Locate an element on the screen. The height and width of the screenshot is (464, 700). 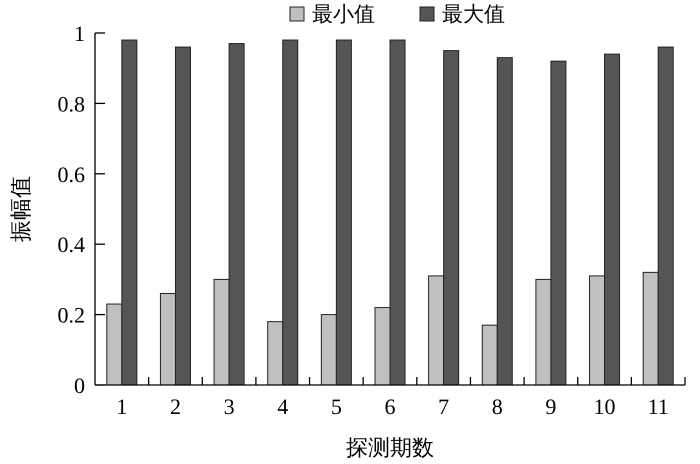
x-tick-label: 10 is located at coordinates (605, 406).